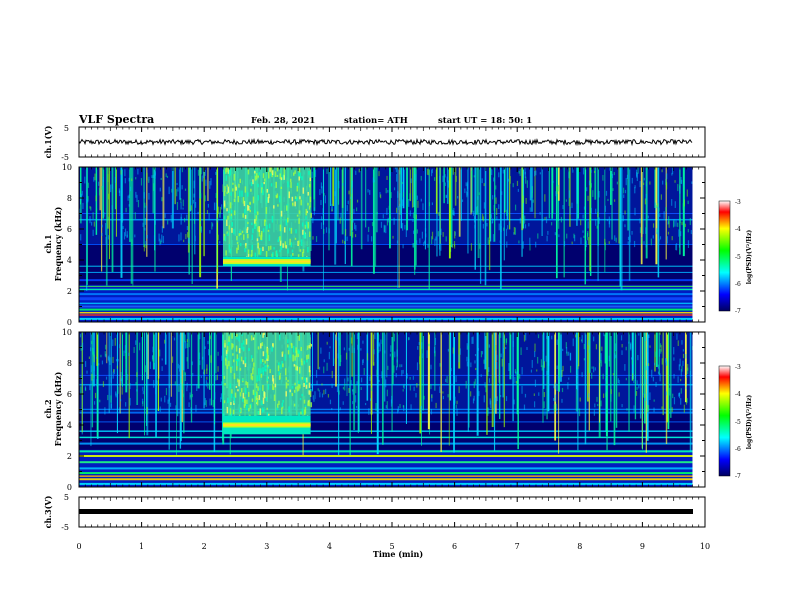 The image size is (792, 612). What do you see at coordinates (69, 487) in the screenshot?
I see `ch2-ytick-0: 0` at bounding box center [69, 487].